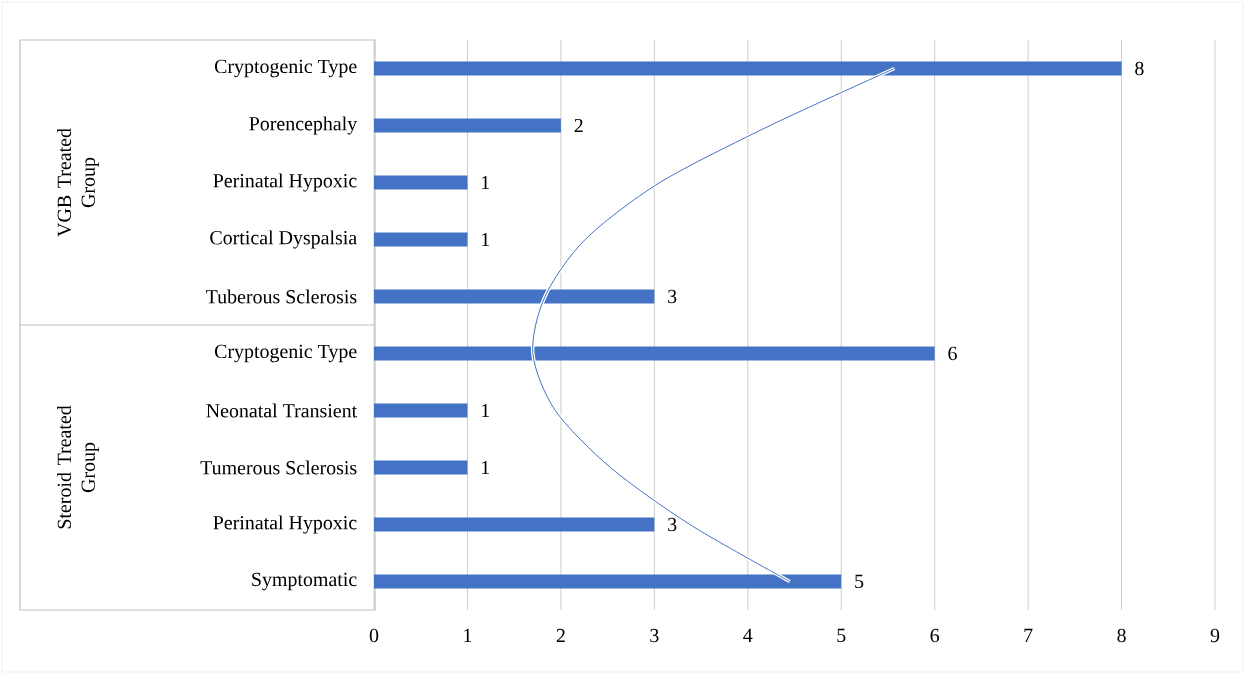  Describe the element at coordinates (1028, 635) in the screenshot. I see `x-tick-label: 7` at that location.